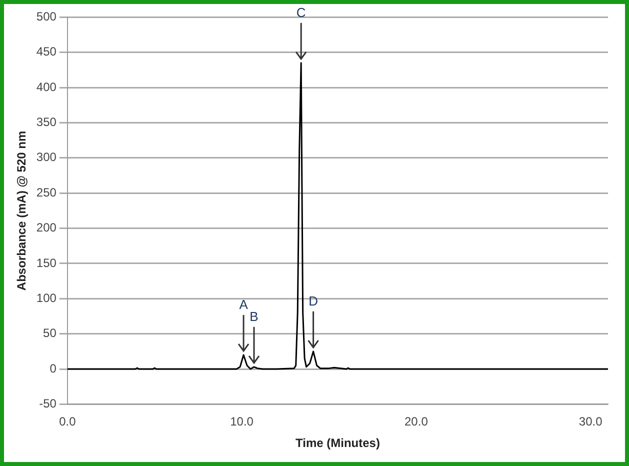 This screenshot has height=466, width=629. Describe the element at coordinates (48, 403) in the screenshot. I see `y-tick-label: -50` at that location.